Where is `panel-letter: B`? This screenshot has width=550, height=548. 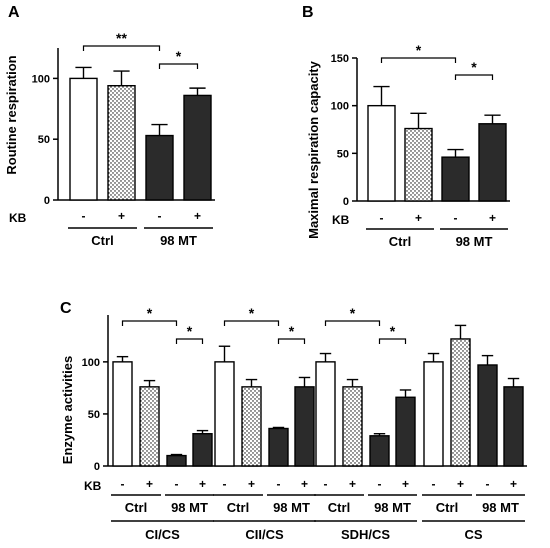 panel-letter: B is located at coordinates (308, 12).